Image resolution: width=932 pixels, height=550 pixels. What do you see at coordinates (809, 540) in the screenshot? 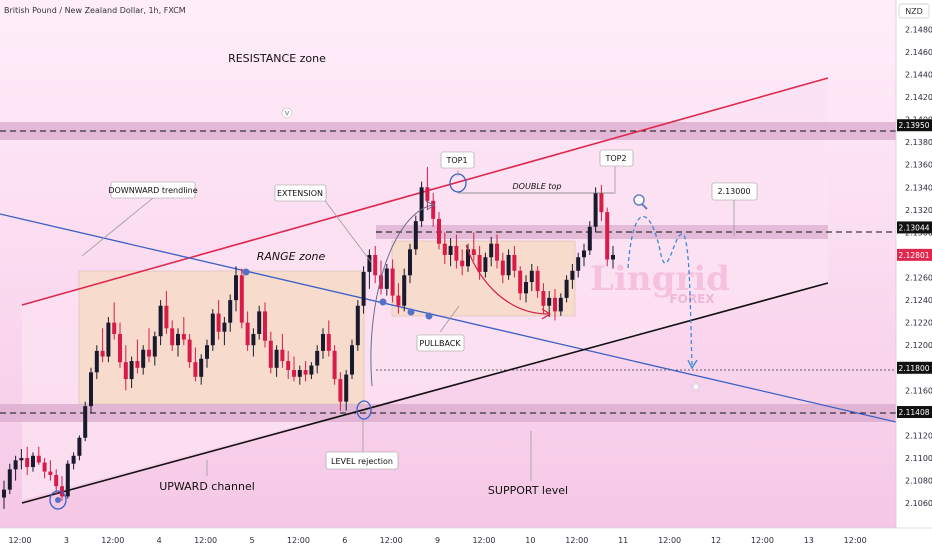
I see `x-tick-label: 13` at bounding box center [809, 540].